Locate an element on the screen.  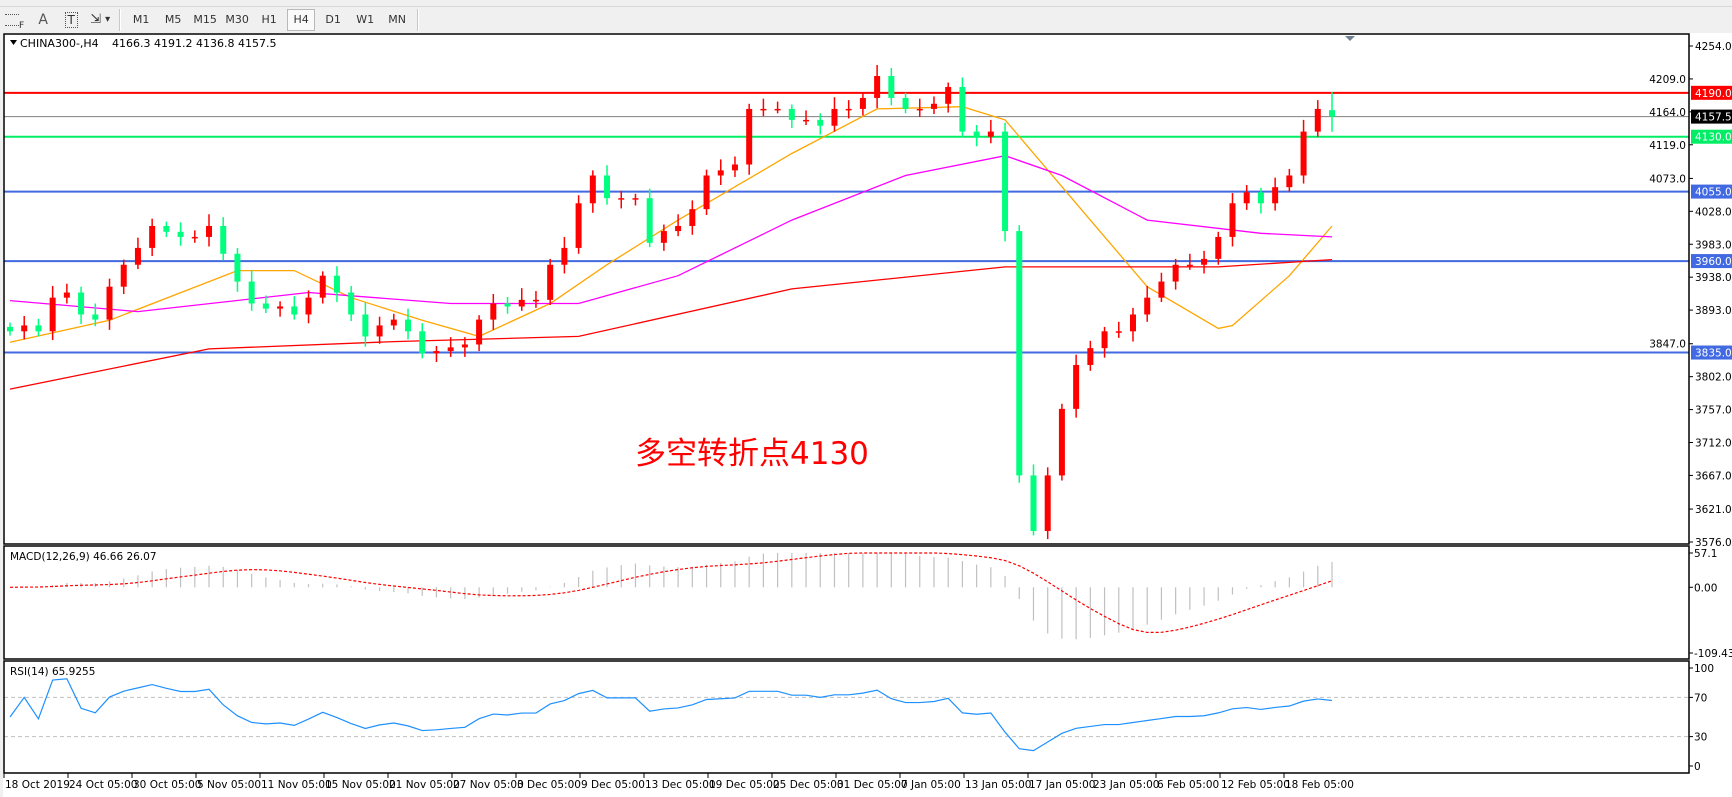
date-tick-label: 11 Nov 05:00 is located at coordinates (296, 785).